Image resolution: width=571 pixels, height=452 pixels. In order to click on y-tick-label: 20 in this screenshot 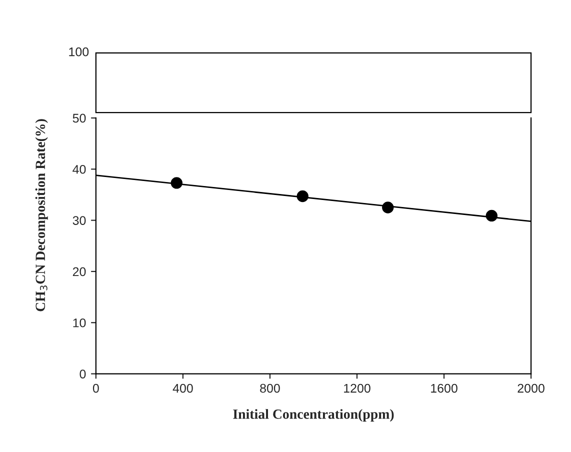, I will do `click(79, 271)`.